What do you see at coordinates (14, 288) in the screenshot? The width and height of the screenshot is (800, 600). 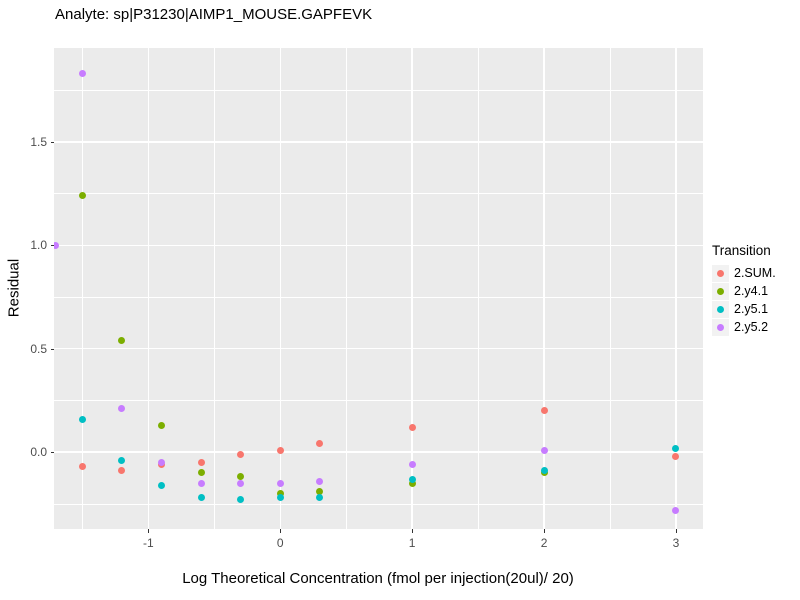 I see `y-axis-title: Residual` at bounding box center [14, 288].